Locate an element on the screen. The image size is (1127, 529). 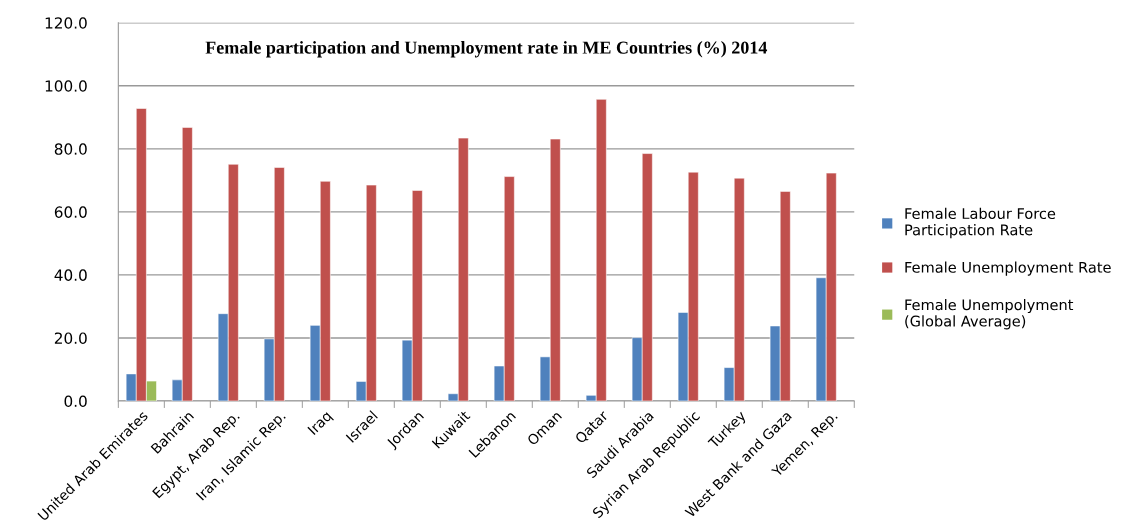
legend-label: Female Labour Force Participation Rate is located at coordinates (980, 223).